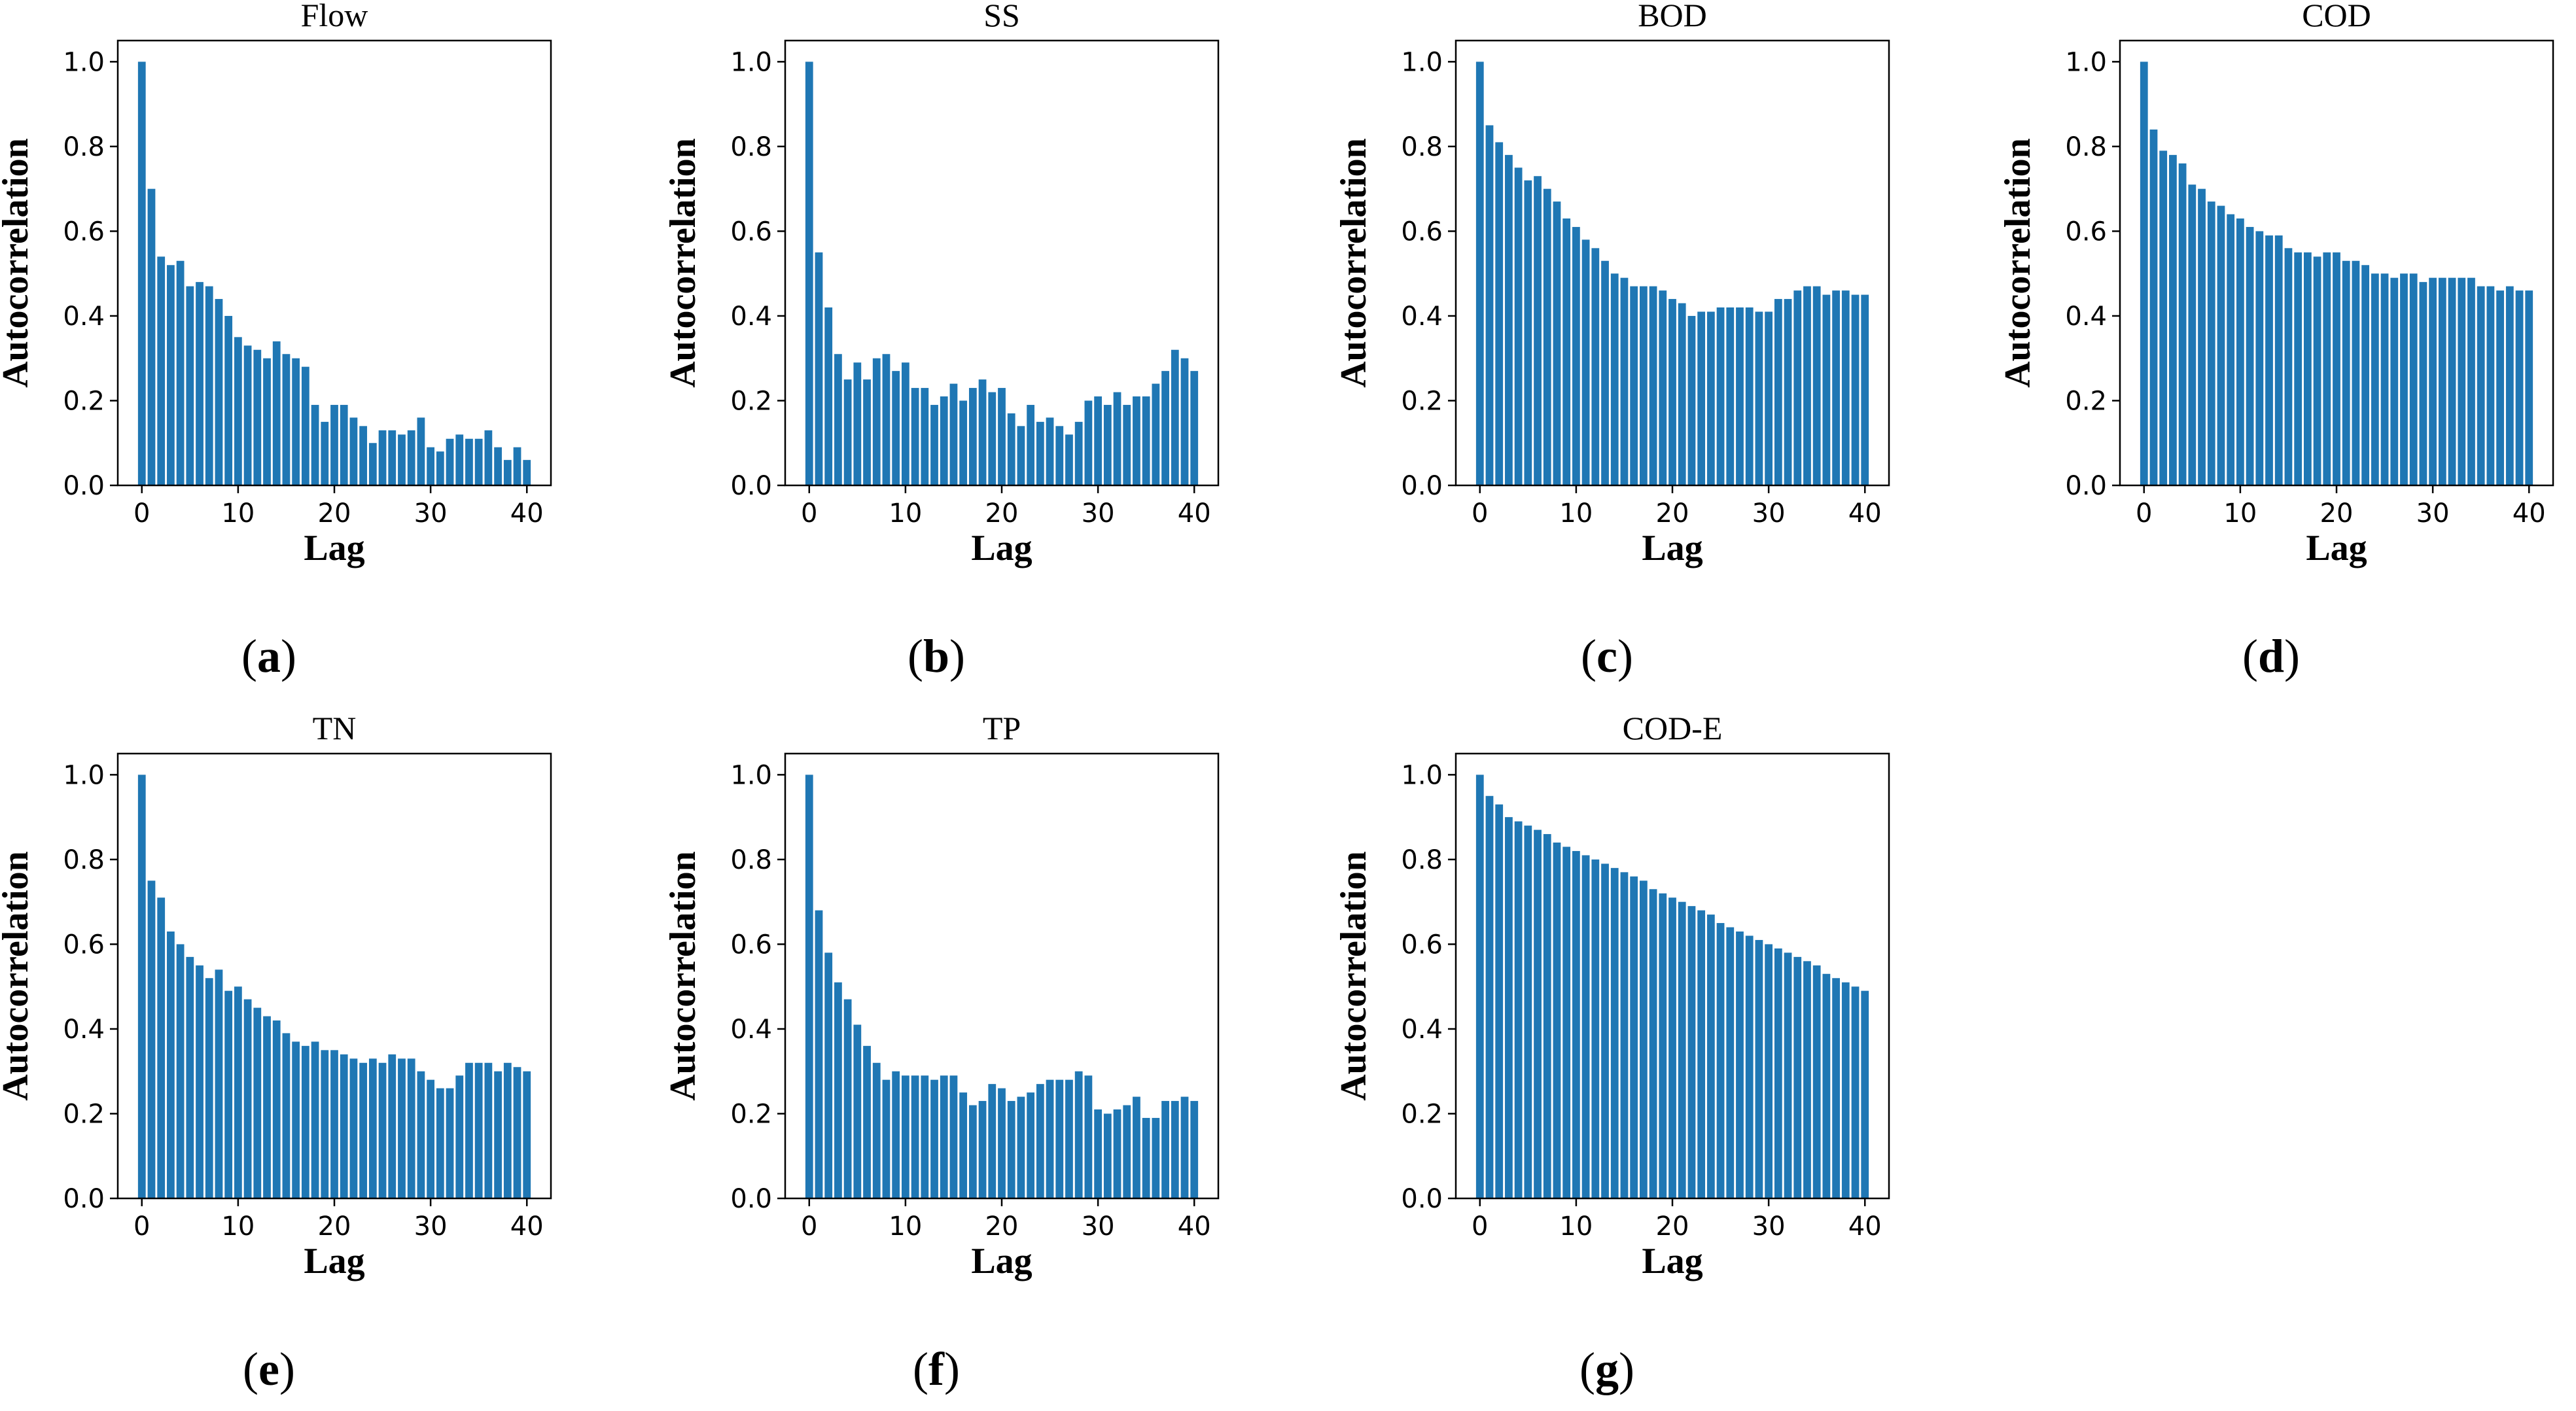 Image resolution: width=2576 pixels, height=1411 pixels. What do you see at coordinates (335, 728) in the screenshot?
I see `chart-title: TN` at bounding box center [335, 728].